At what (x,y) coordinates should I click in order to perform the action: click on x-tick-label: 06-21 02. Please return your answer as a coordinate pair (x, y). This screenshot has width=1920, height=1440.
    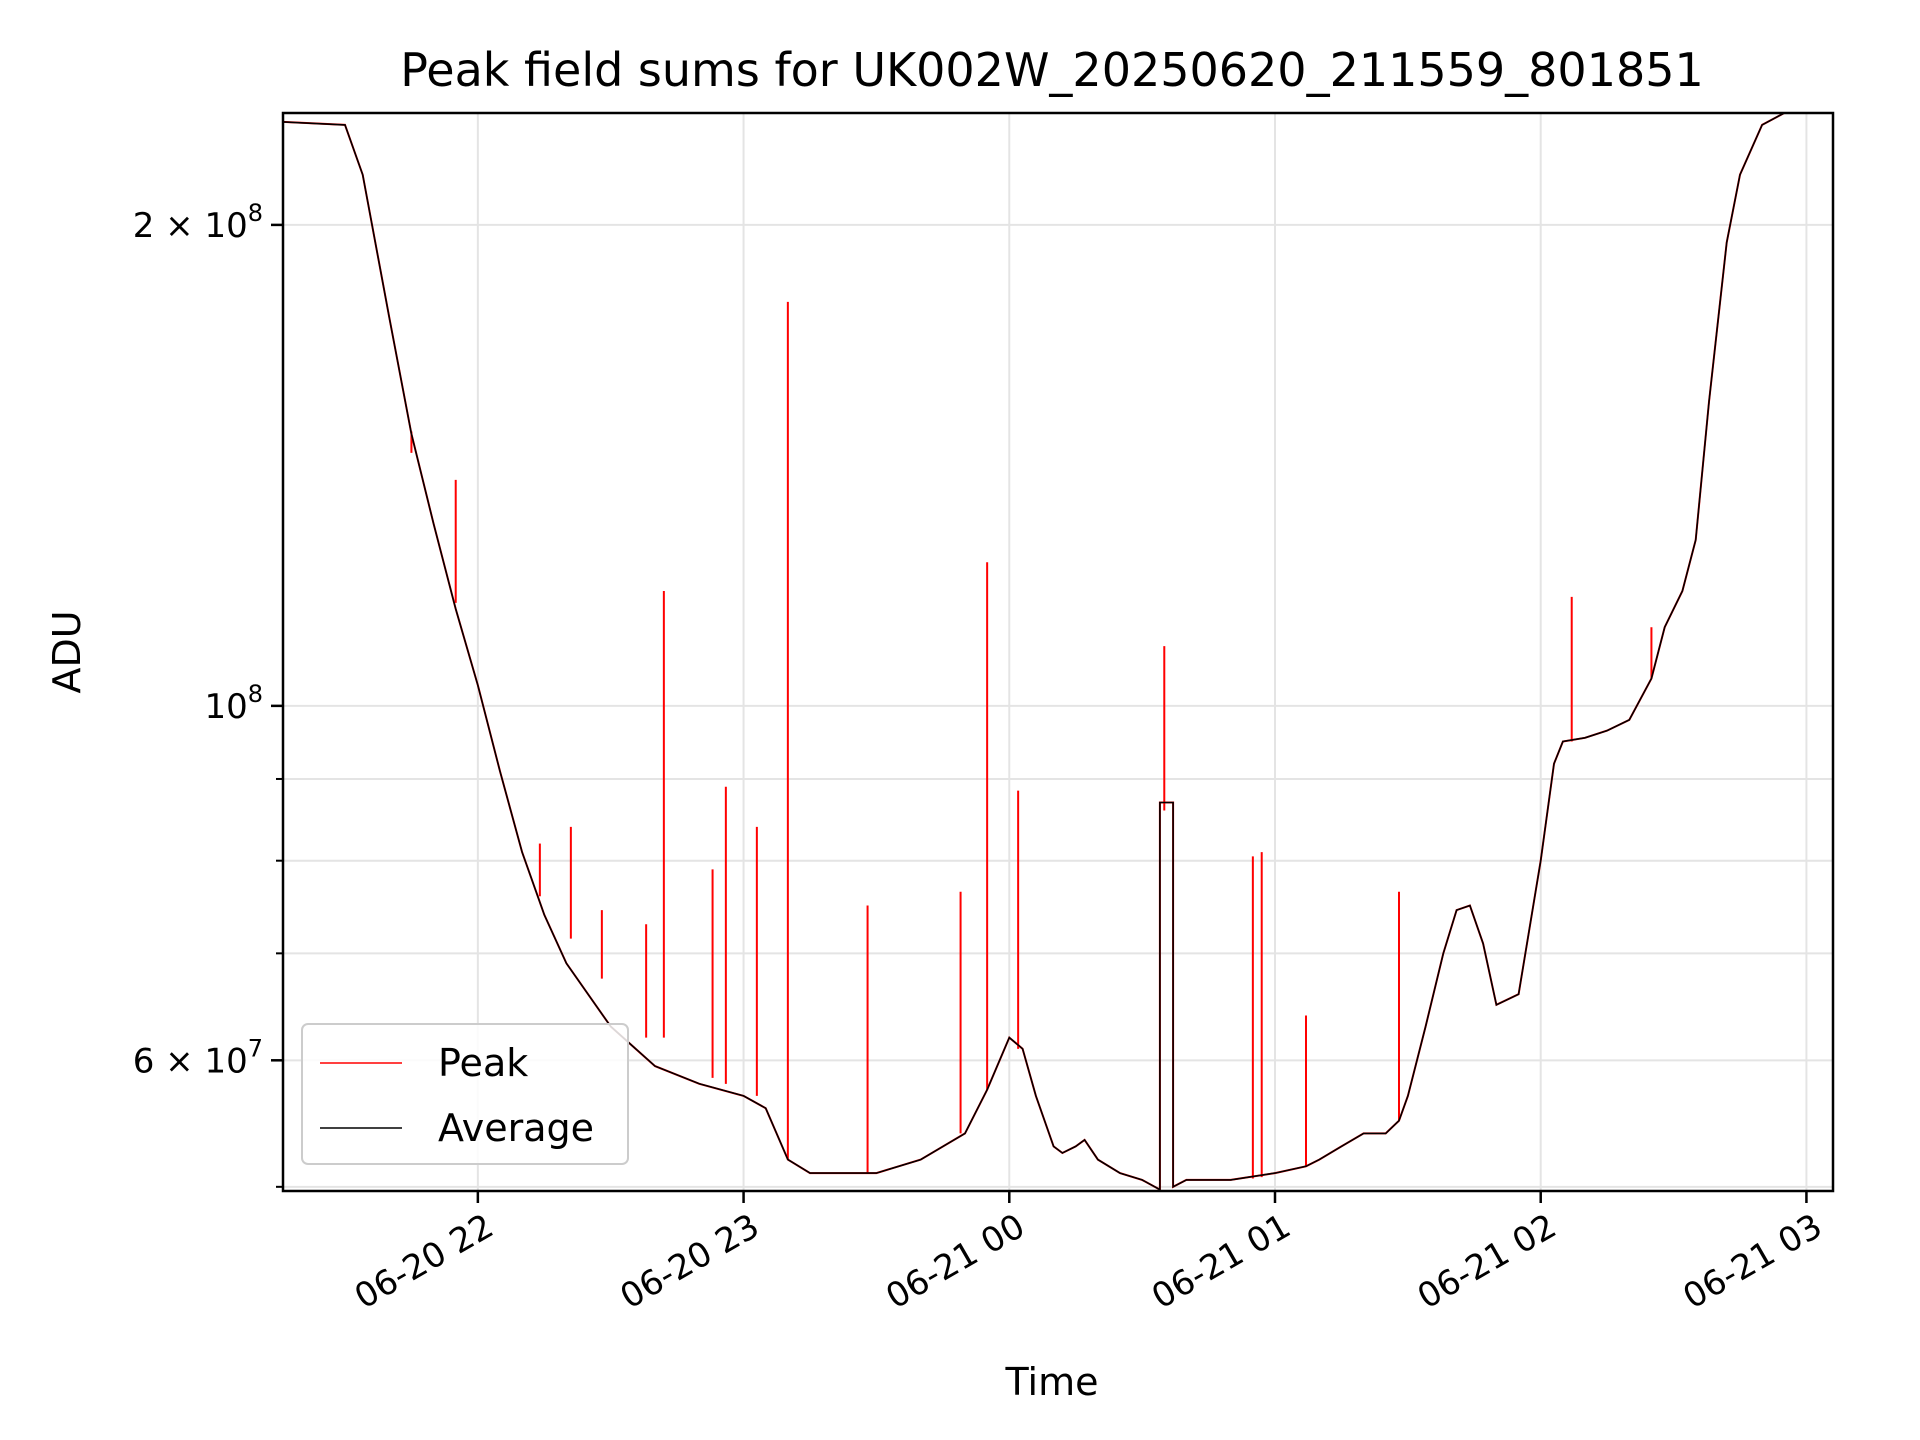
    Looking at the image, I should click on (1487, 1261).